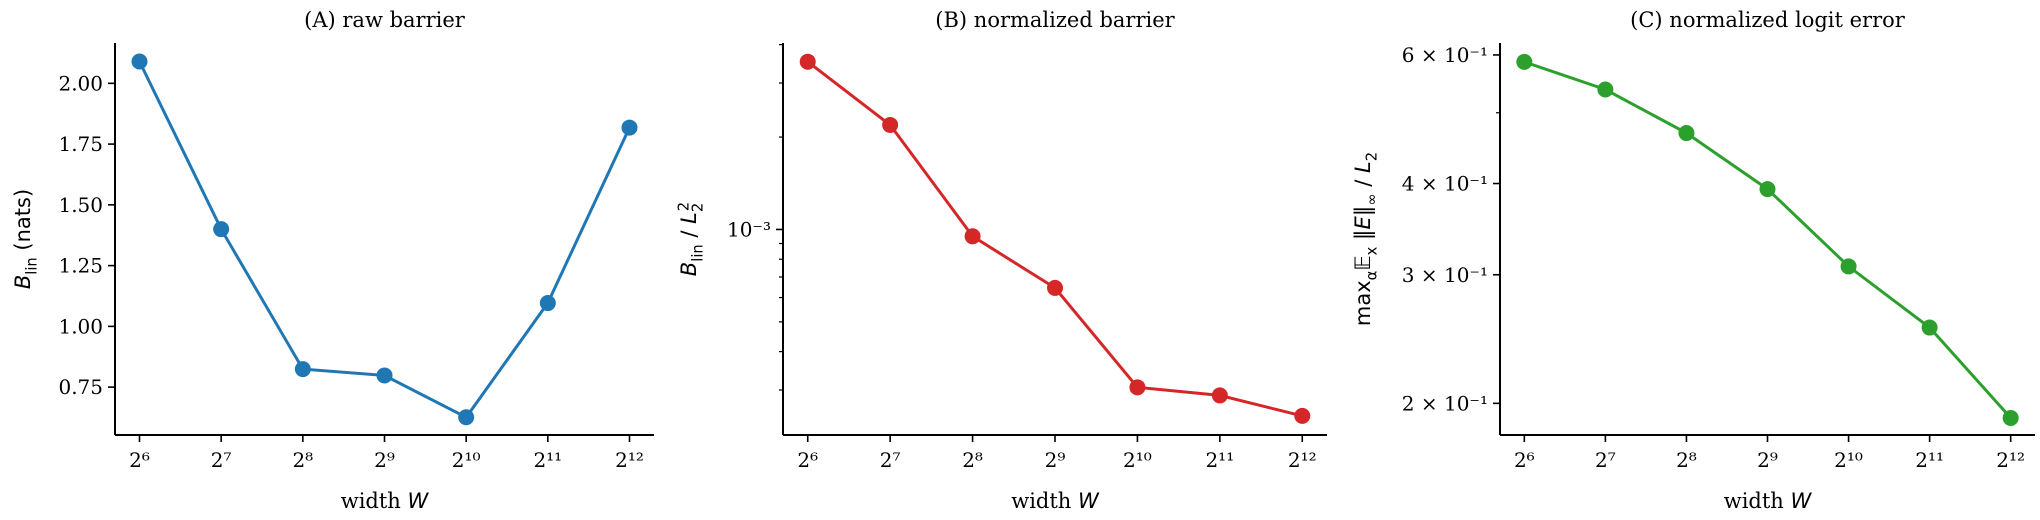 This screenshot has height=520, width=2040. What do you see at coordinates (1363, 222) in the screenshot?
I see `label-part: E` at bounding box center [1363, 222].